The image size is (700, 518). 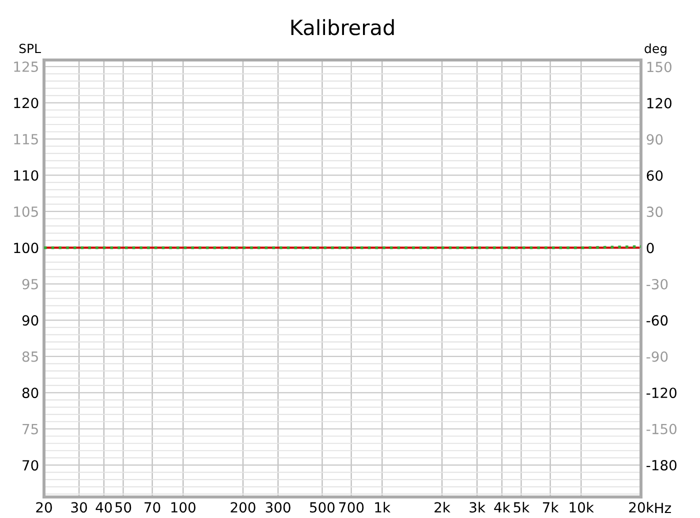 What do you see at coordinates (342, 27) in the screenshot?
I see `chart-title: Kalibrerad` at bounding box center [342, 27].